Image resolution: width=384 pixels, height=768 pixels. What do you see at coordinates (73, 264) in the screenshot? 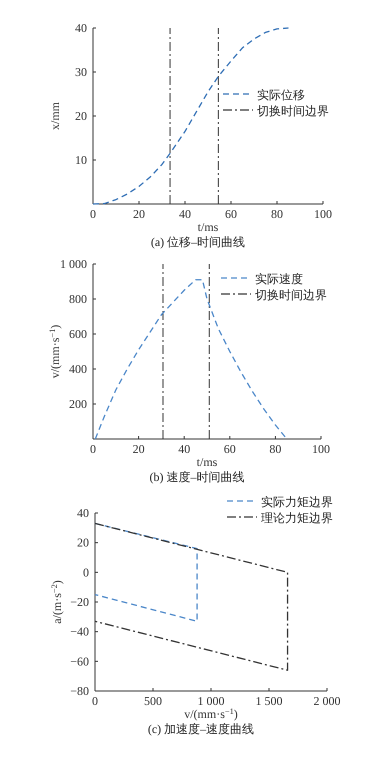
I see `y-tick-label: 1 000` at bounding box center [73, 264].